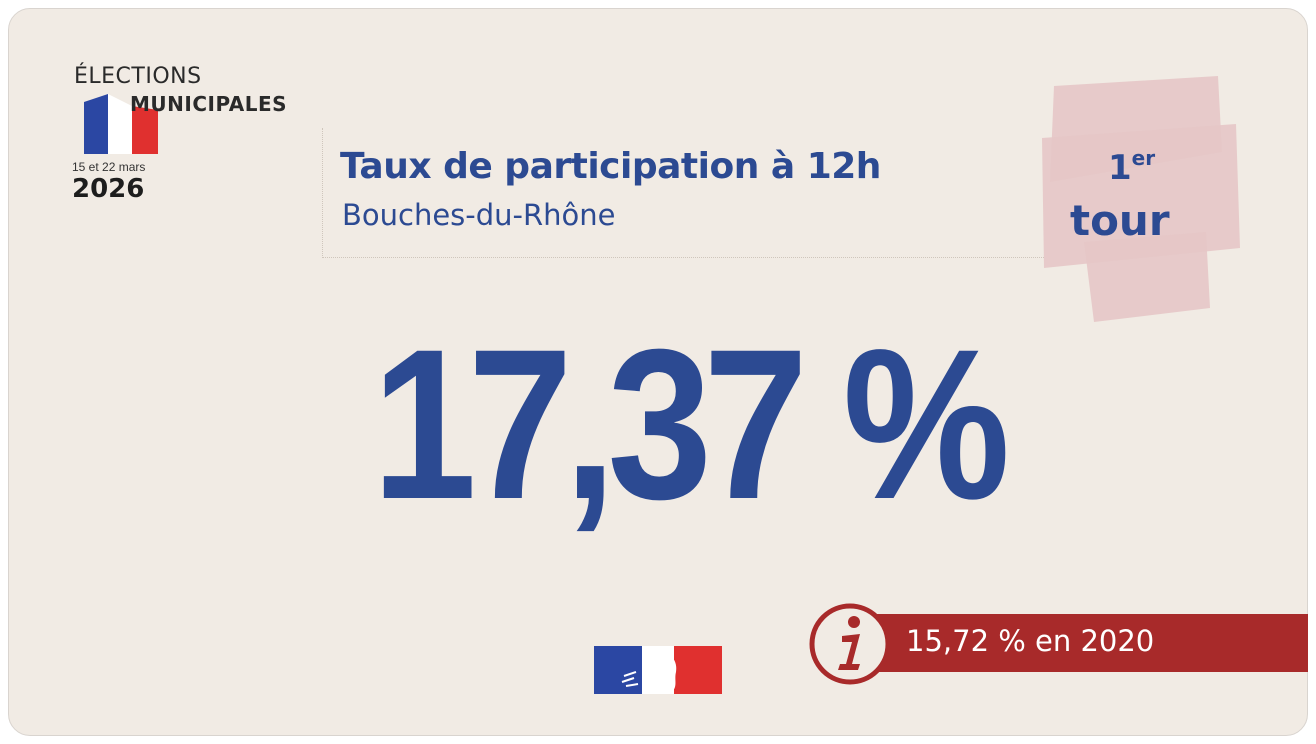 The width and height of the screenshot is (1316, 744). I want to click on tour-number-suffix: er, so click(1143, 158).